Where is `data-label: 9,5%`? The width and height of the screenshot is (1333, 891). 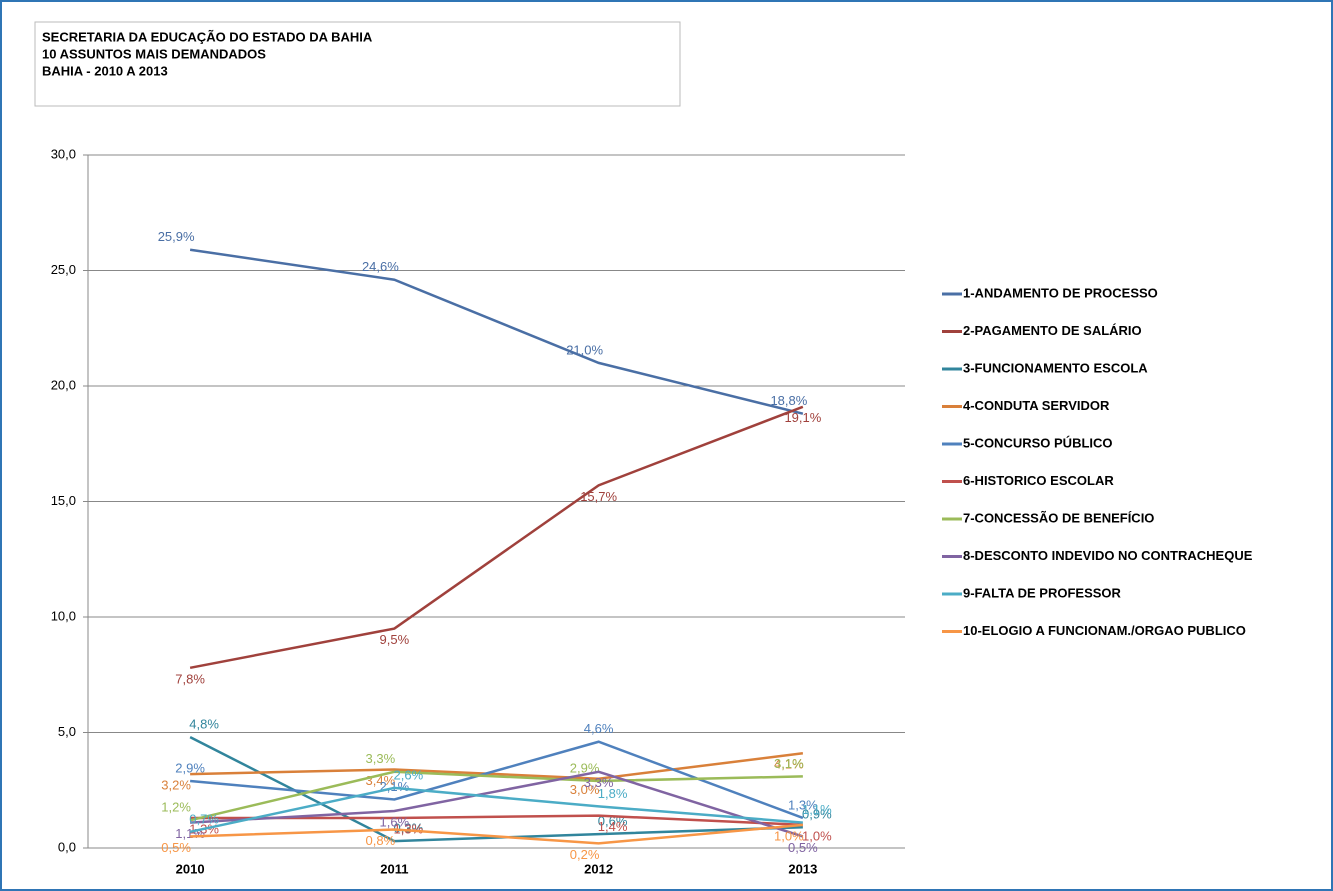 data-label: 9,5% is located at coordinates (395, 639).